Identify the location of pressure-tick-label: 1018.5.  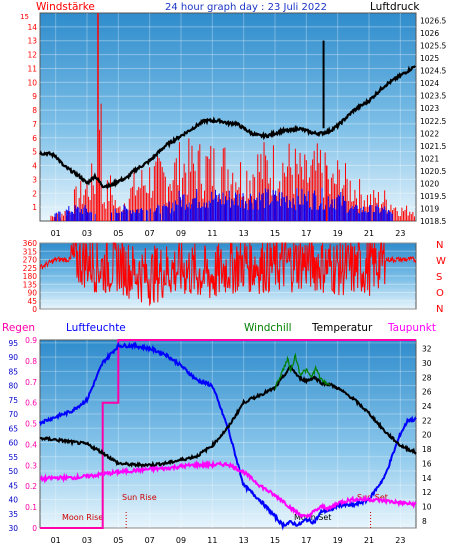
(433, 221).